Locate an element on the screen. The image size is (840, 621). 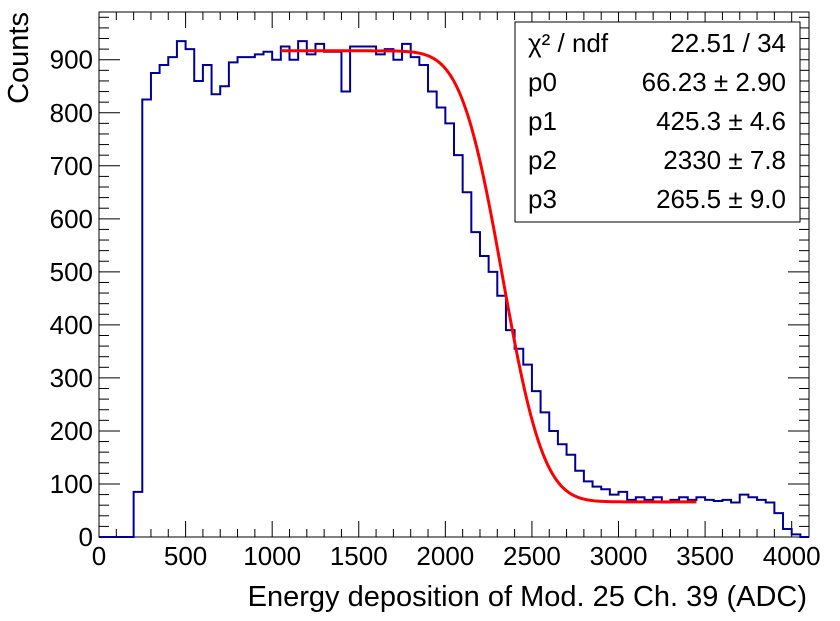
stats-chi2-label: χ² / ndf is located at coordinates (568, 43).